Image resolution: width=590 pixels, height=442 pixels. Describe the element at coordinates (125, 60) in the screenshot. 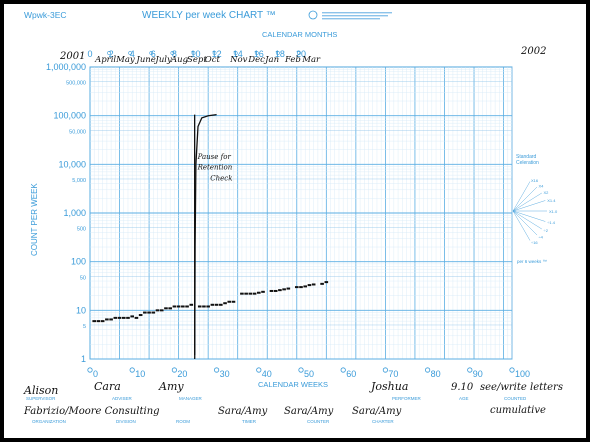

I see `month-name: May` at that location.